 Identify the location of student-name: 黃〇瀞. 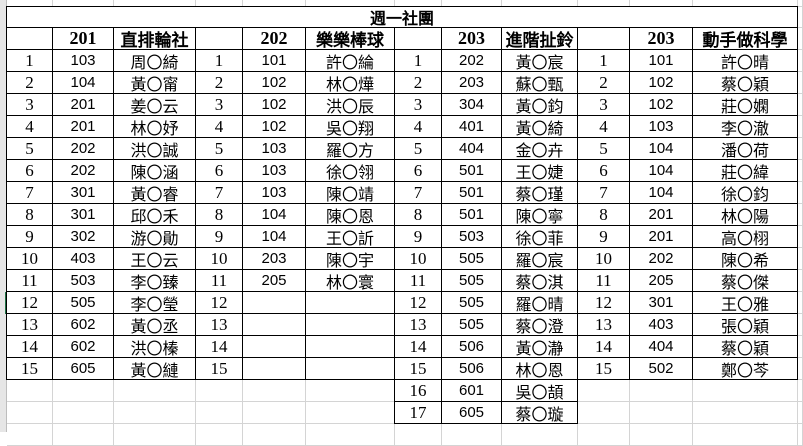
(539, 346).